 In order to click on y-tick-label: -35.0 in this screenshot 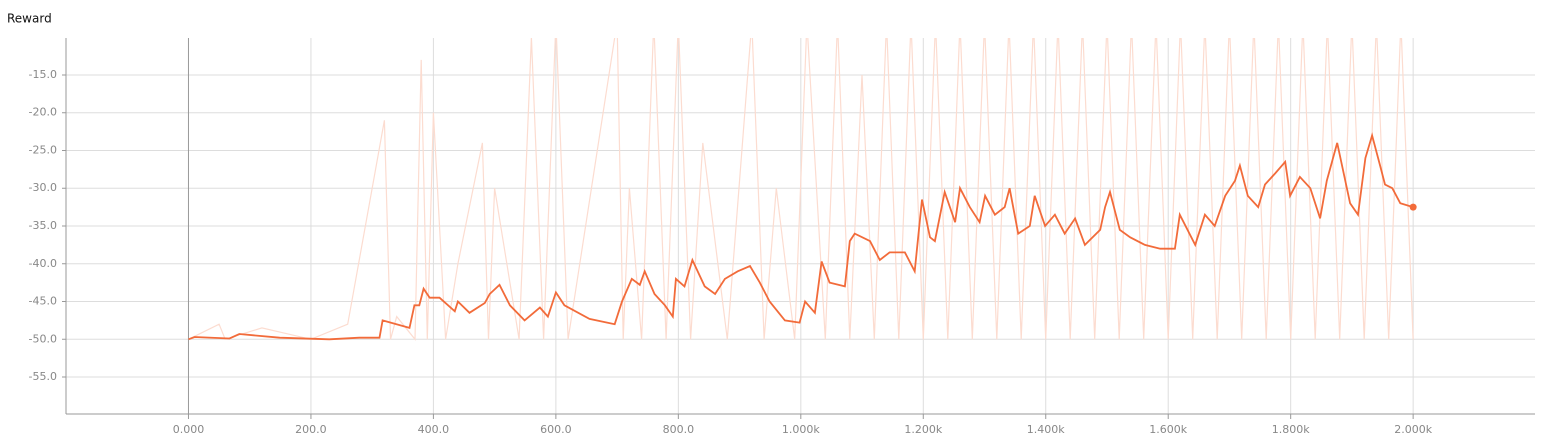, I will do `click(43, 225)`.